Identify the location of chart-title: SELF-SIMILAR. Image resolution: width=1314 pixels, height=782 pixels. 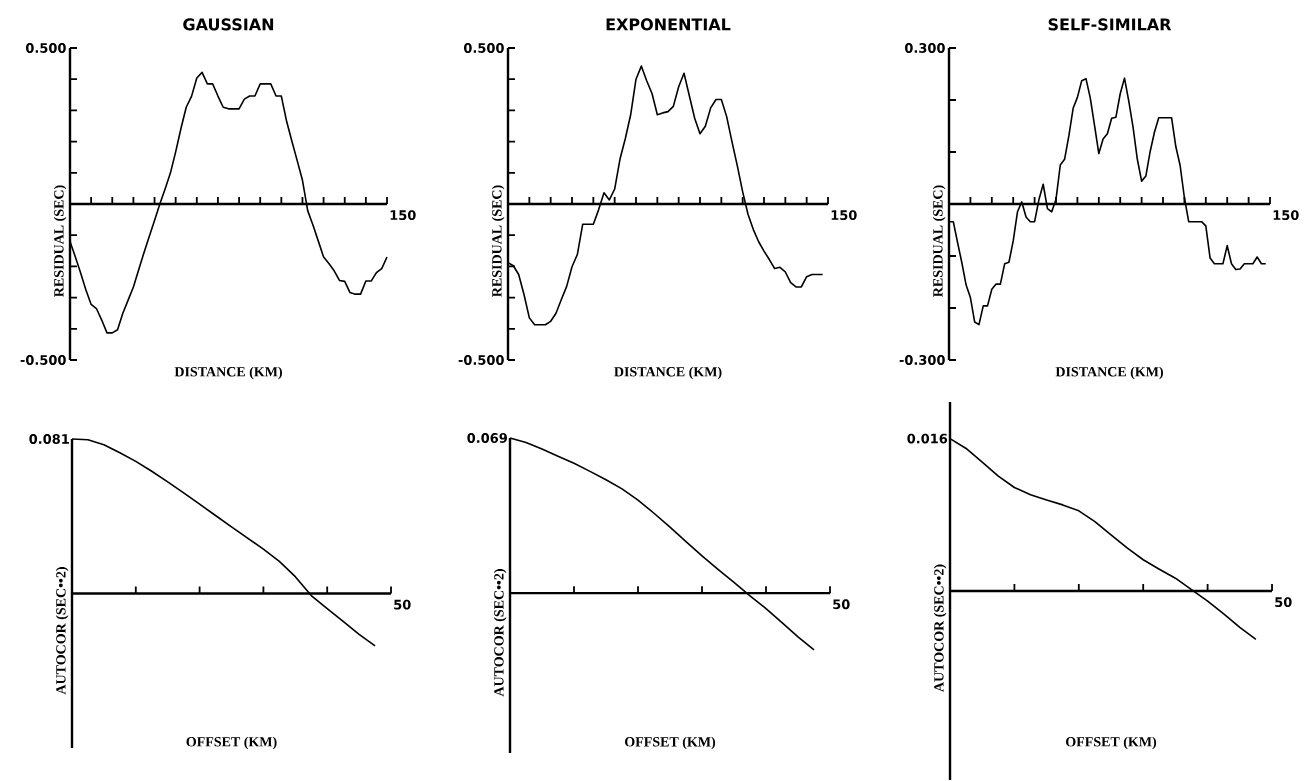
(1110, 24).